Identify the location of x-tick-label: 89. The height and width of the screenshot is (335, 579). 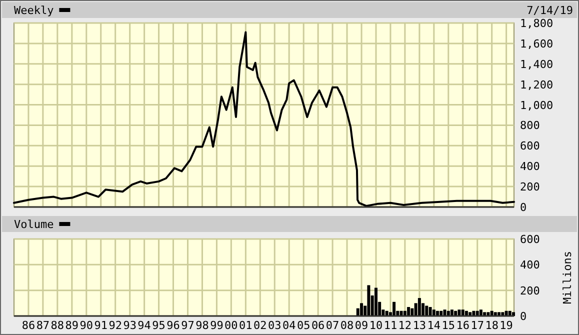
(72, 325).